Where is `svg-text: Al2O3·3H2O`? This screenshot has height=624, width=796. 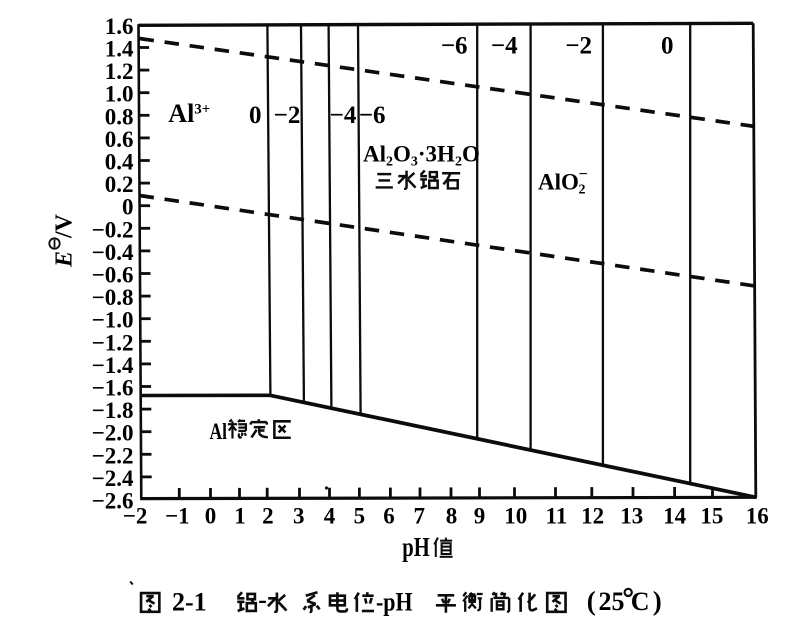
svg-text: Al2O3·3H2O is located at coordinates (421, 156).